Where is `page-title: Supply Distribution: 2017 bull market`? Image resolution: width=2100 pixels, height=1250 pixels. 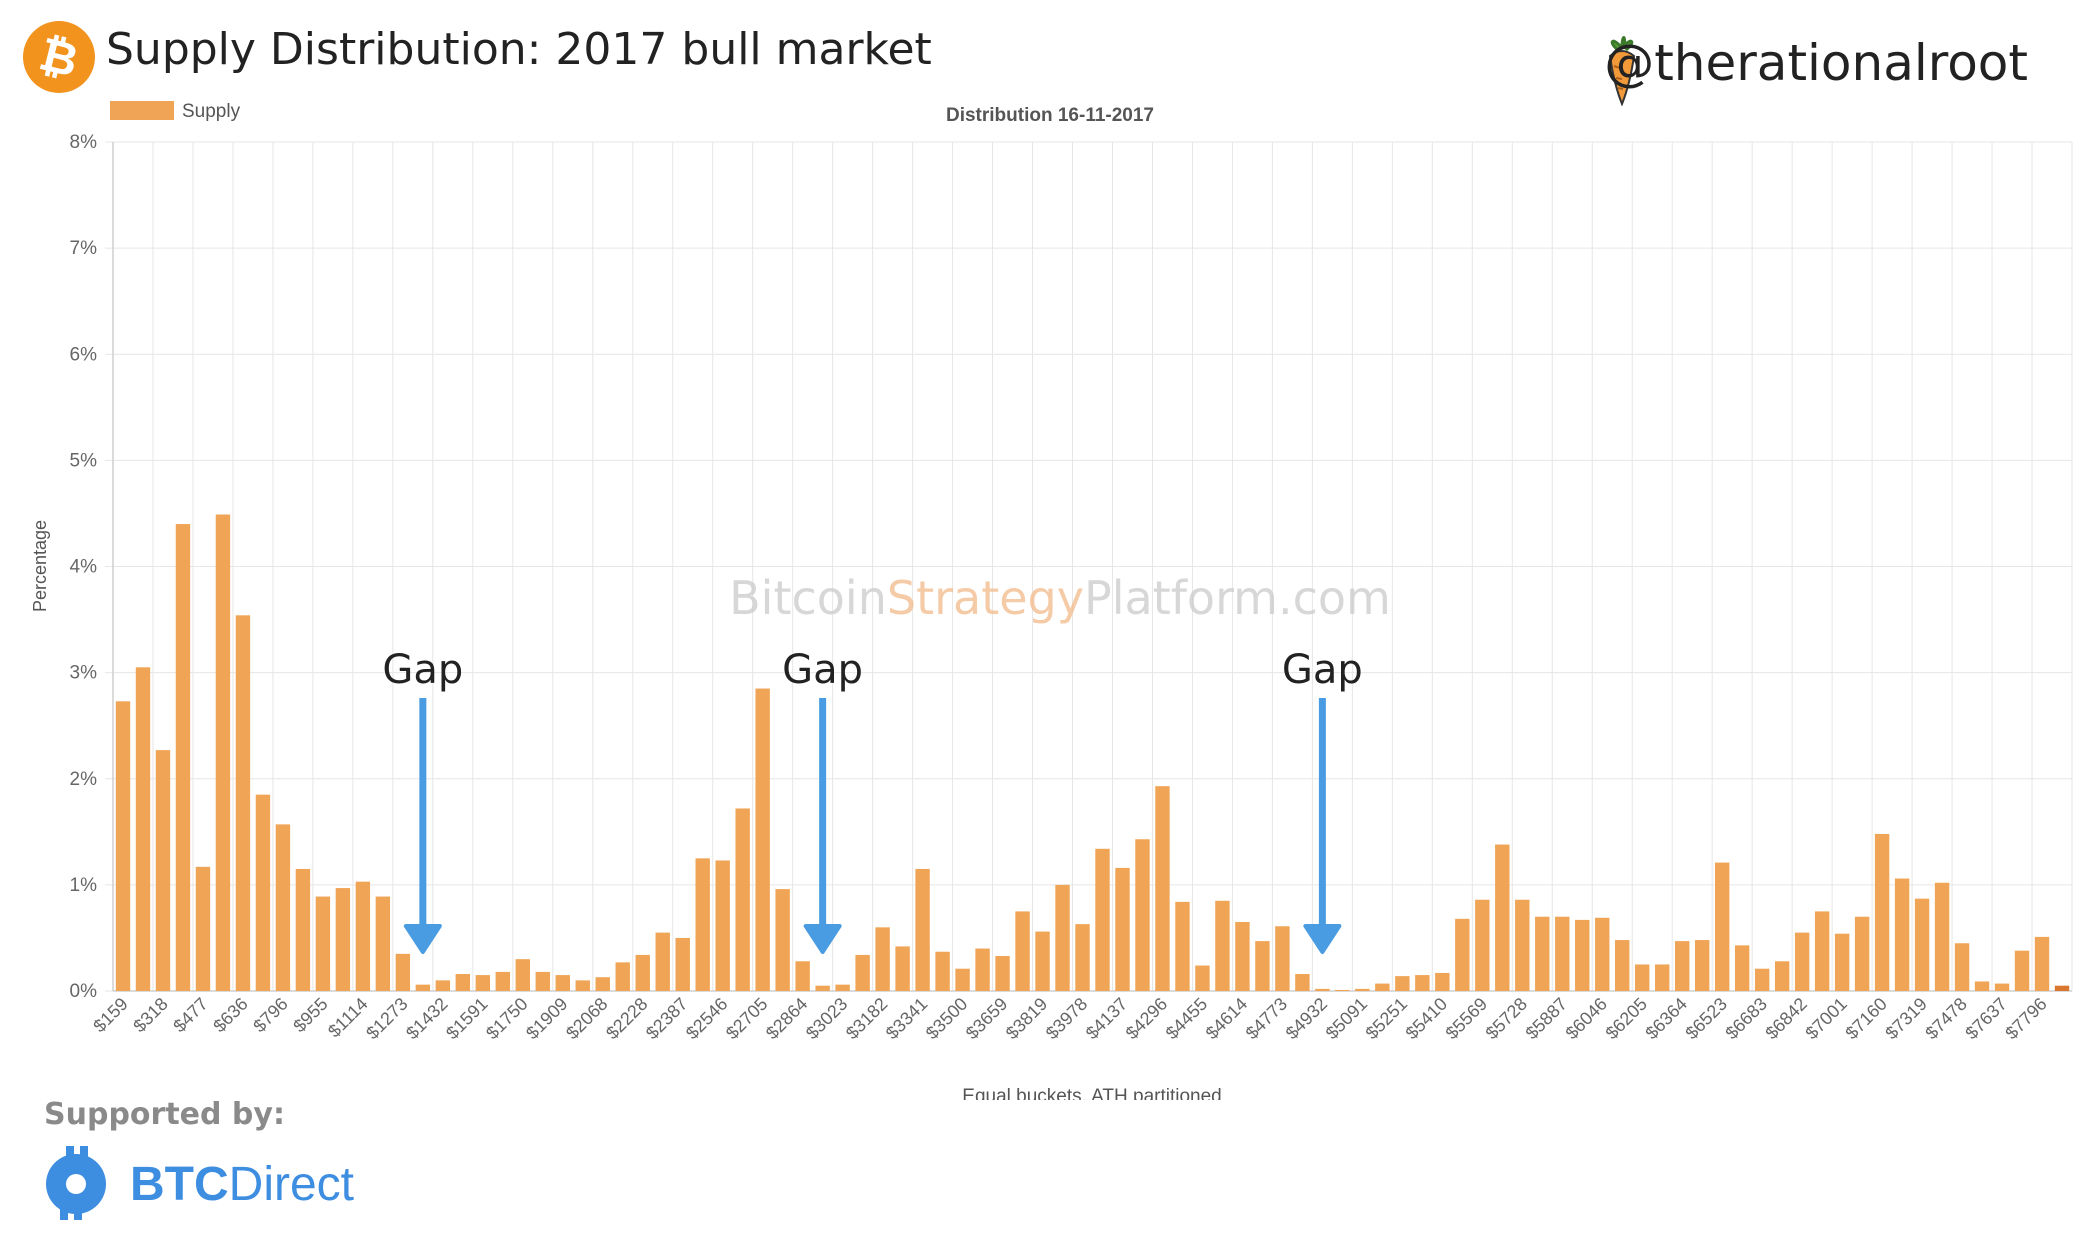
page-title: Supply Distribution: 2017 bull market is located at coordinates (519, 49).